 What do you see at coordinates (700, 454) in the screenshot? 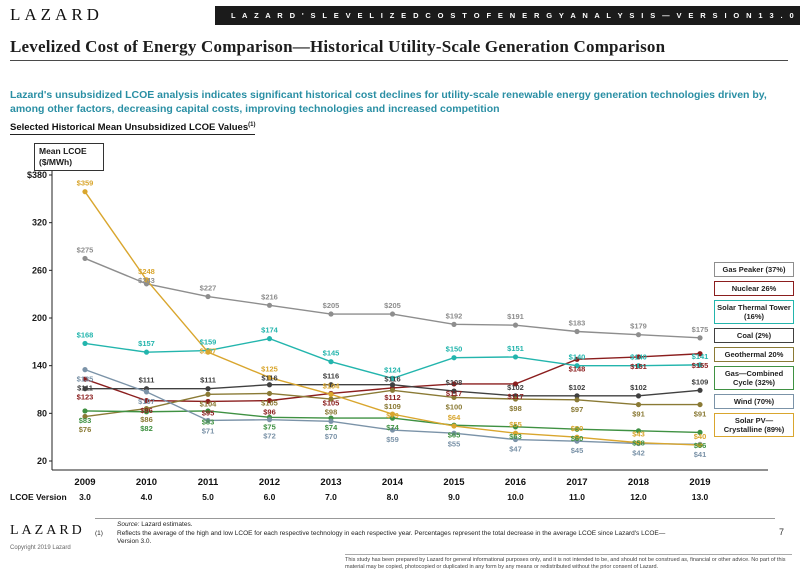
I see `svg-text: $41` at bounding box center [700, 454].